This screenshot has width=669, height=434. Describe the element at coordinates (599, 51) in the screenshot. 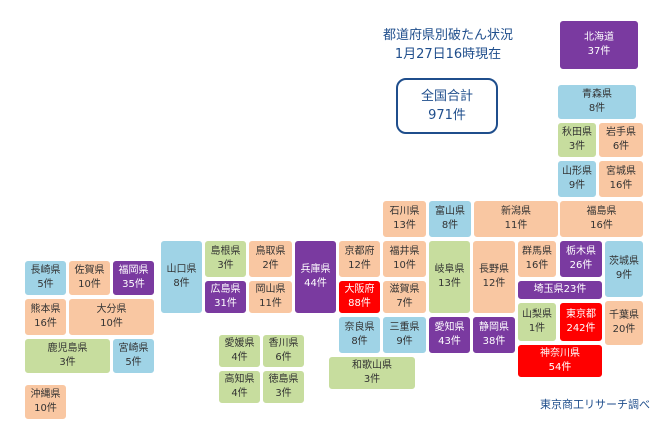

I see `pref-count: 37件` at that location.